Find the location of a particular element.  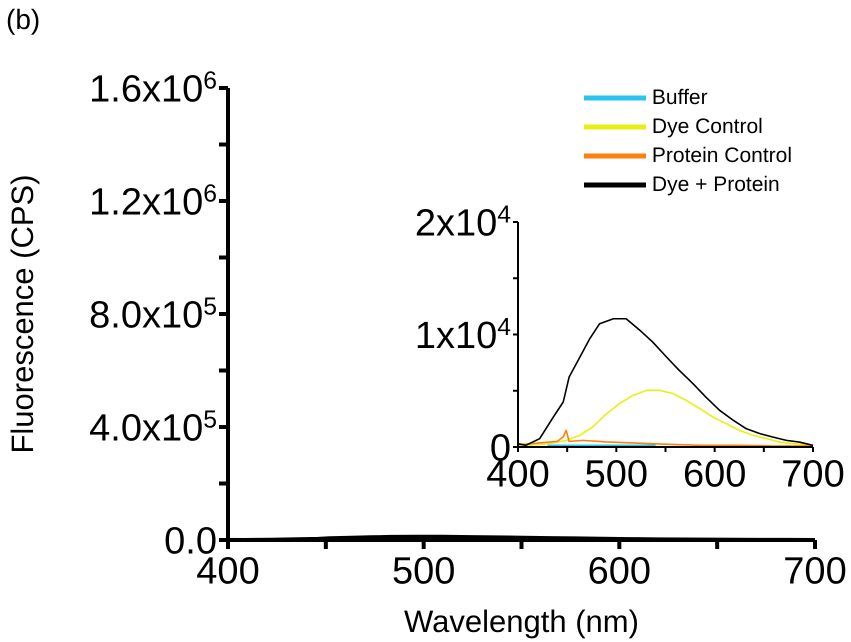

y-tick-label: 4.0x10$^{5}$ is located at coordinates (153, 428).